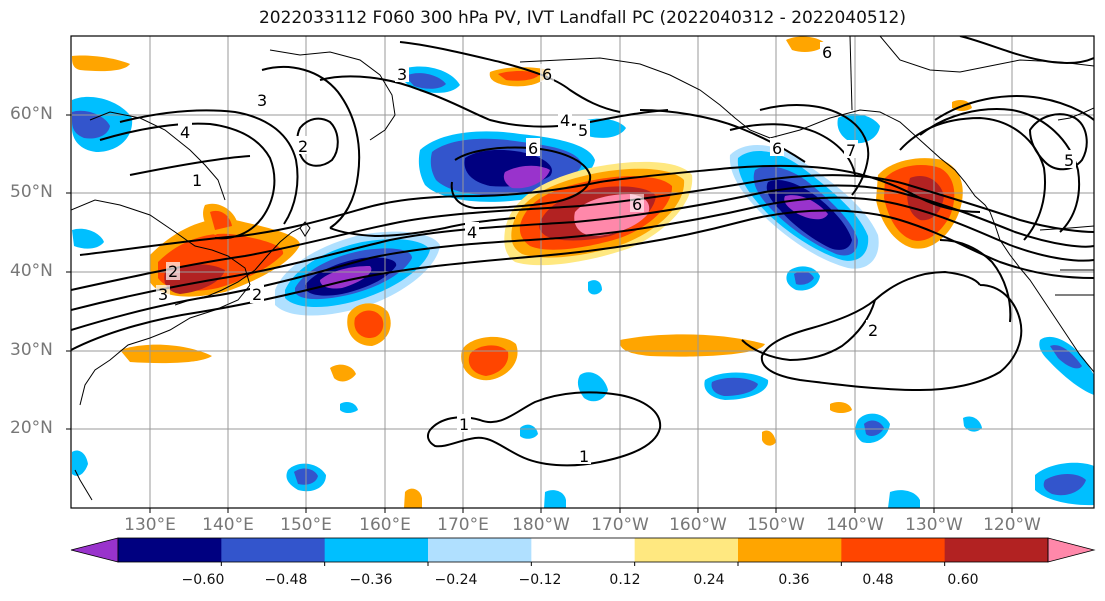 The image size is (1105, 601). I want to click on colorbar, so click(583, 551).